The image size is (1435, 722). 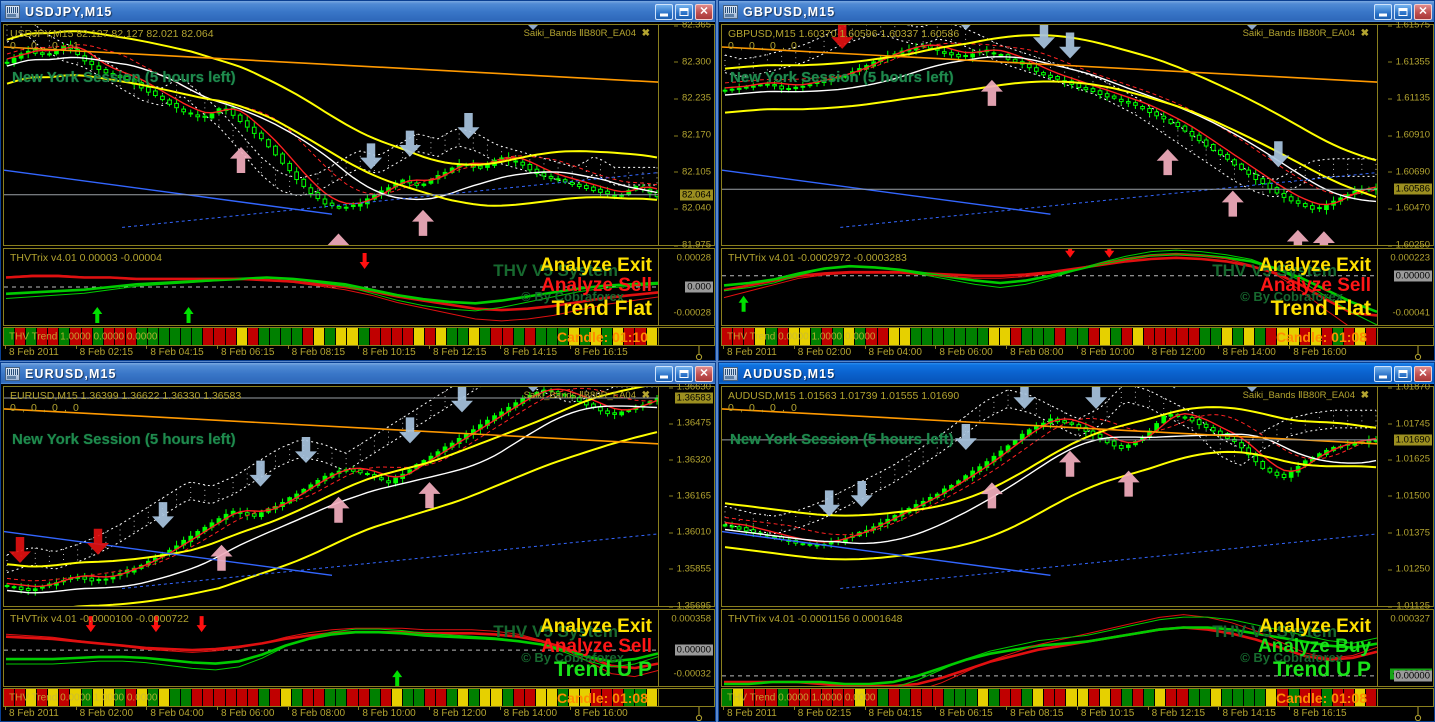 I want to click on ea-dropdown-icon-usdjpy, so click(x=533, y=27).